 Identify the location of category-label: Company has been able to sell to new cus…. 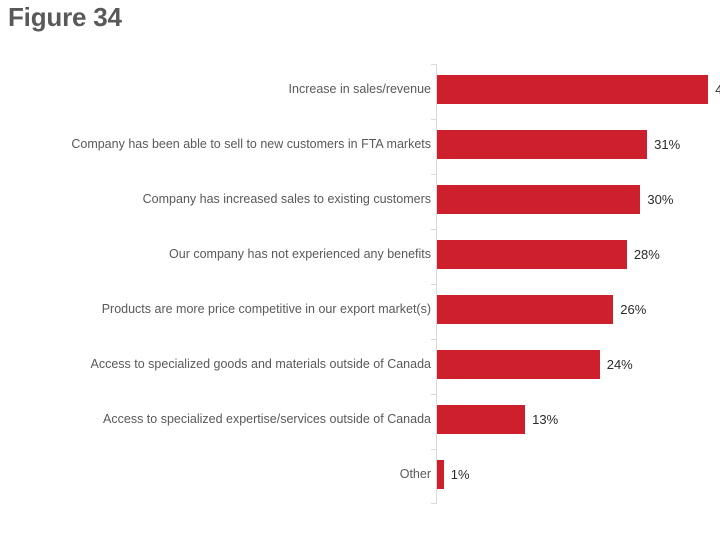
(251, 144).